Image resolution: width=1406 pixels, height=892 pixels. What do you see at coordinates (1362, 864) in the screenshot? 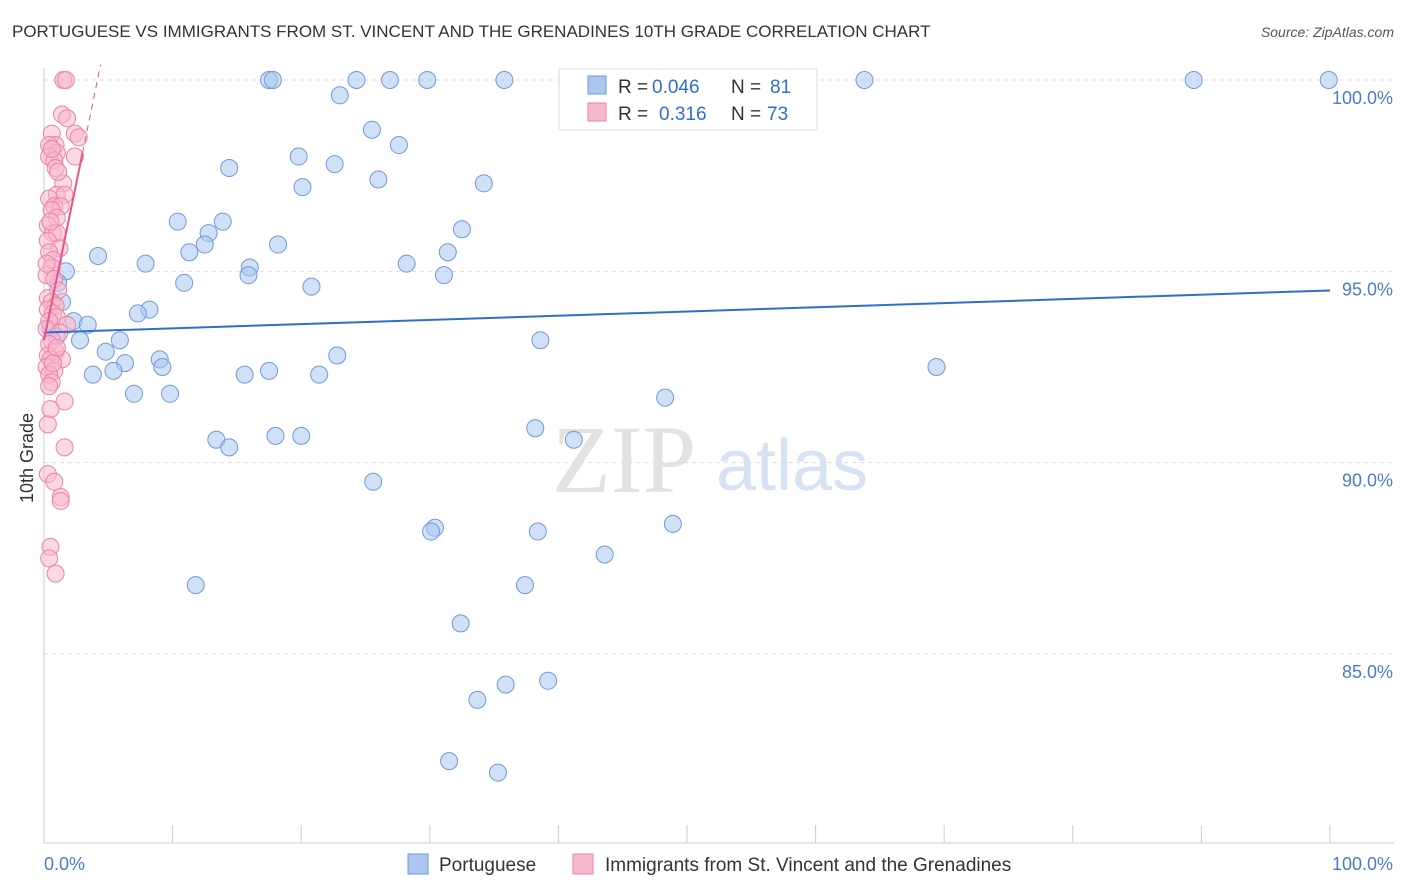
I see `x-tick-label: 100.0%` at bounding box center [1362, 864].